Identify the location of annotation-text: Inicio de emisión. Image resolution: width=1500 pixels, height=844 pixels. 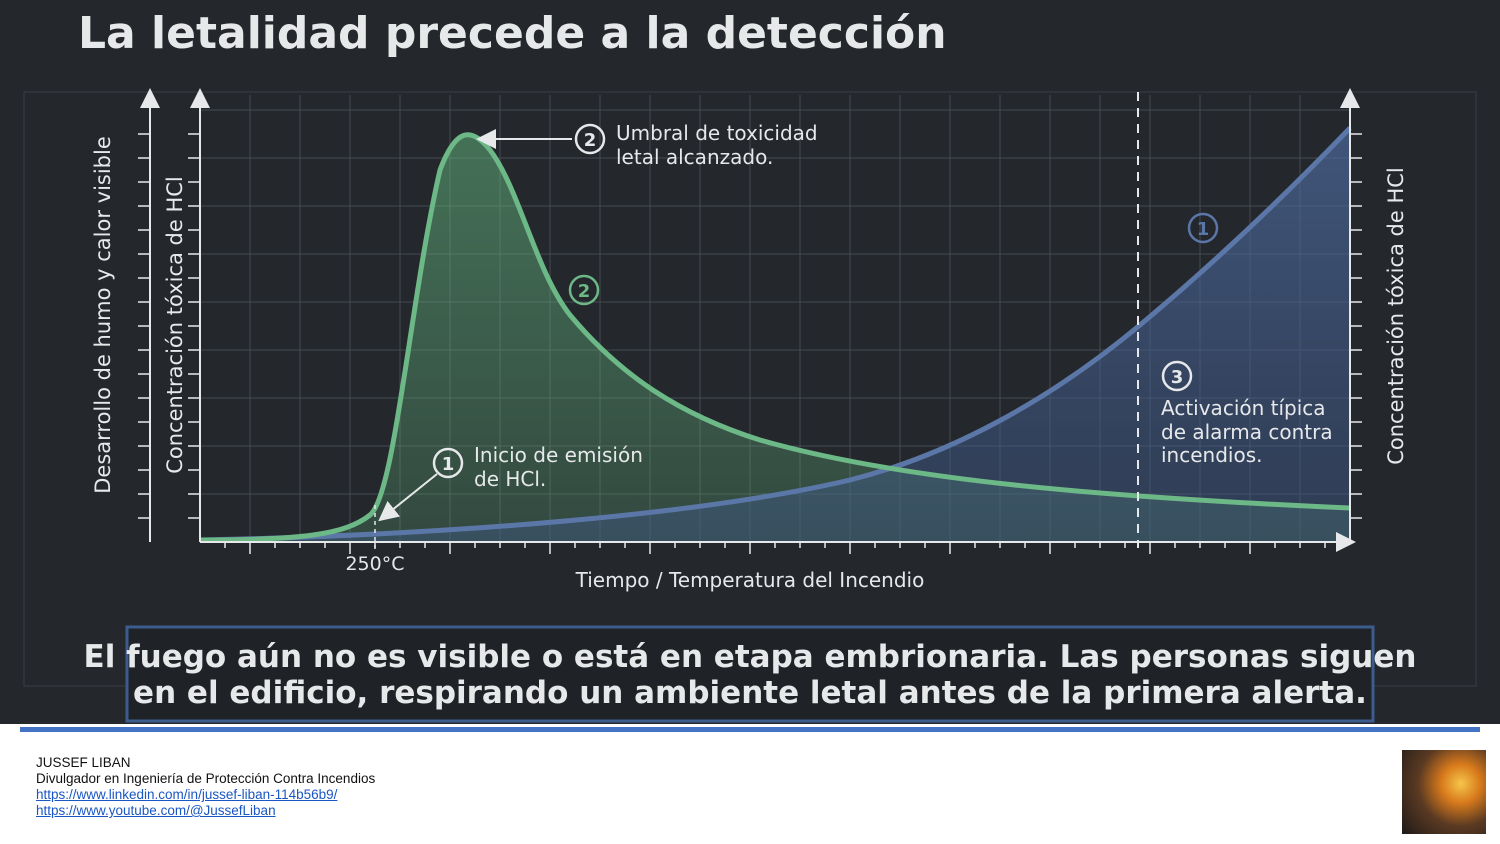
(558, 455).